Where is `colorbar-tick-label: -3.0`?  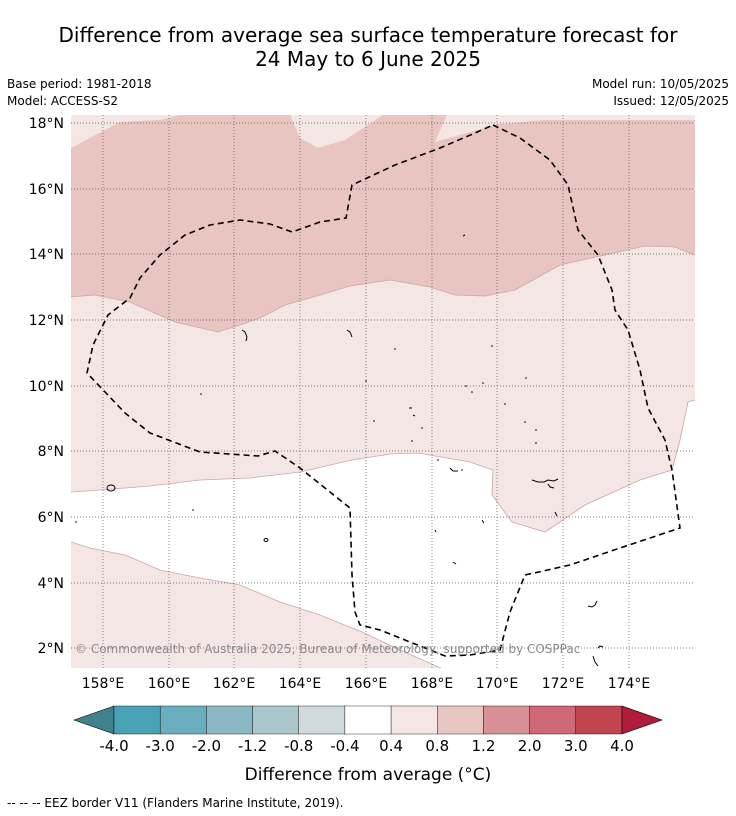
colorbar-tick-label: -3.0 is located at coordinates (160, 746).